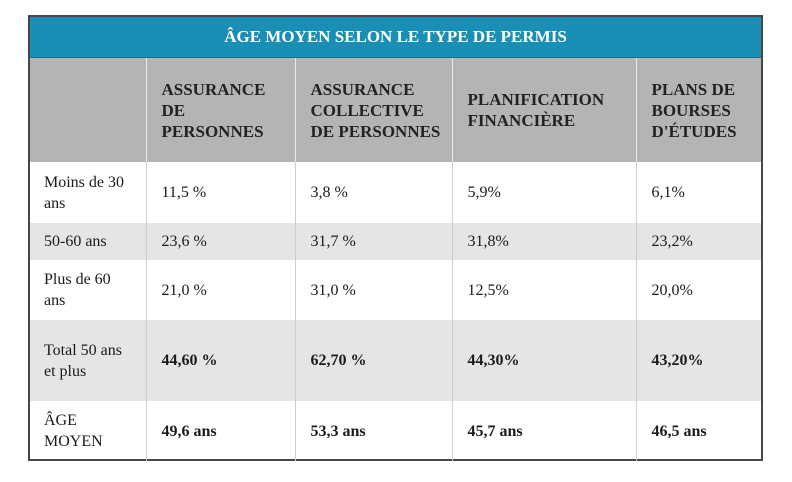 Image resolution: width=792 pixels, height=482 pixels. What do you see at coordinates (373, 241) in the screenshot?
I see `table-cell: 31,7 %` at bounding box center [373, 241].